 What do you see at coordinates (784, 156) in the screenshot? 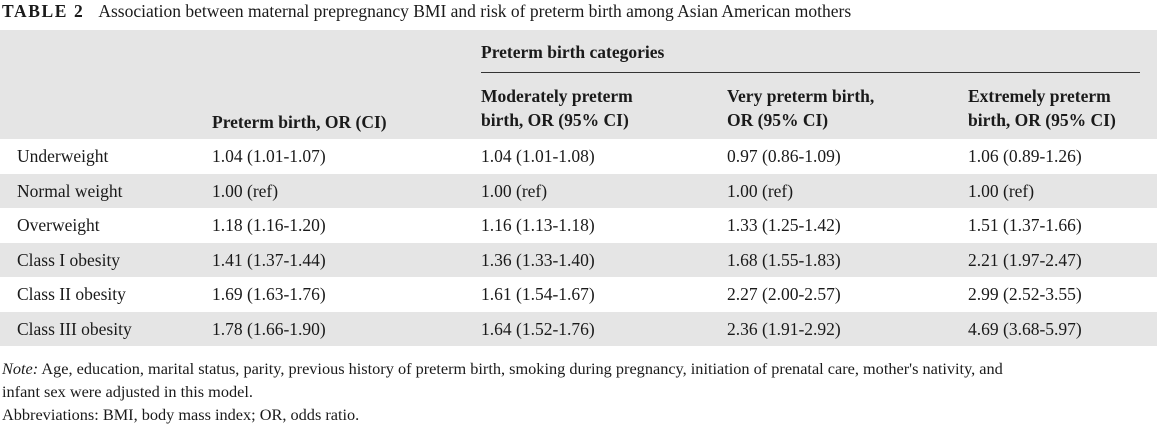
I see `cell-very: 0.97 (0.86-1.09)` at bounding box center [784, 156].